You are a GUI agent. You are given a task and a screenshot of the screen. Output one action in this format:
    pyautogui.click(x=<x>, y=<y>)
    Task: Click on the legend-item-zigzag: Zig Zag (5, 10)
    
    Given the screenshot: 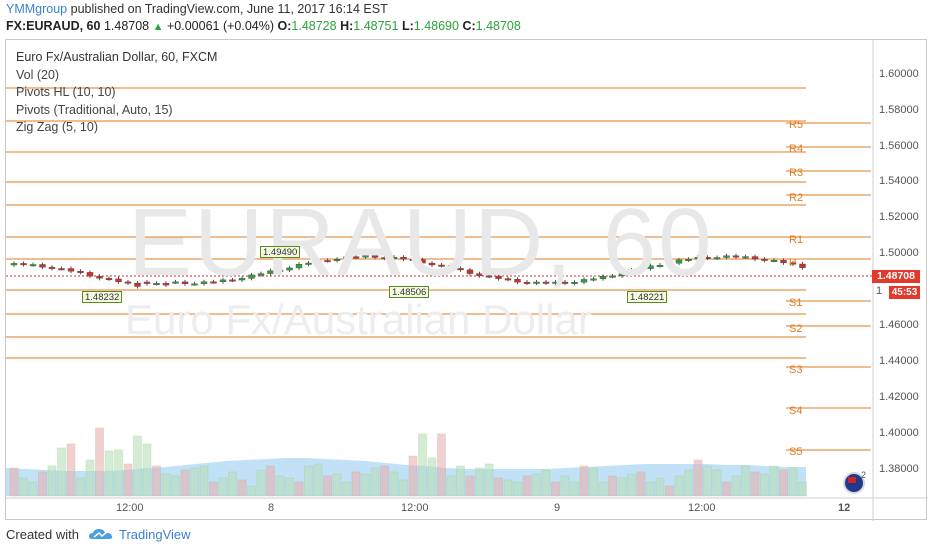 What is the action you would take?
    pyautogui.click(x=57, y=127)
    